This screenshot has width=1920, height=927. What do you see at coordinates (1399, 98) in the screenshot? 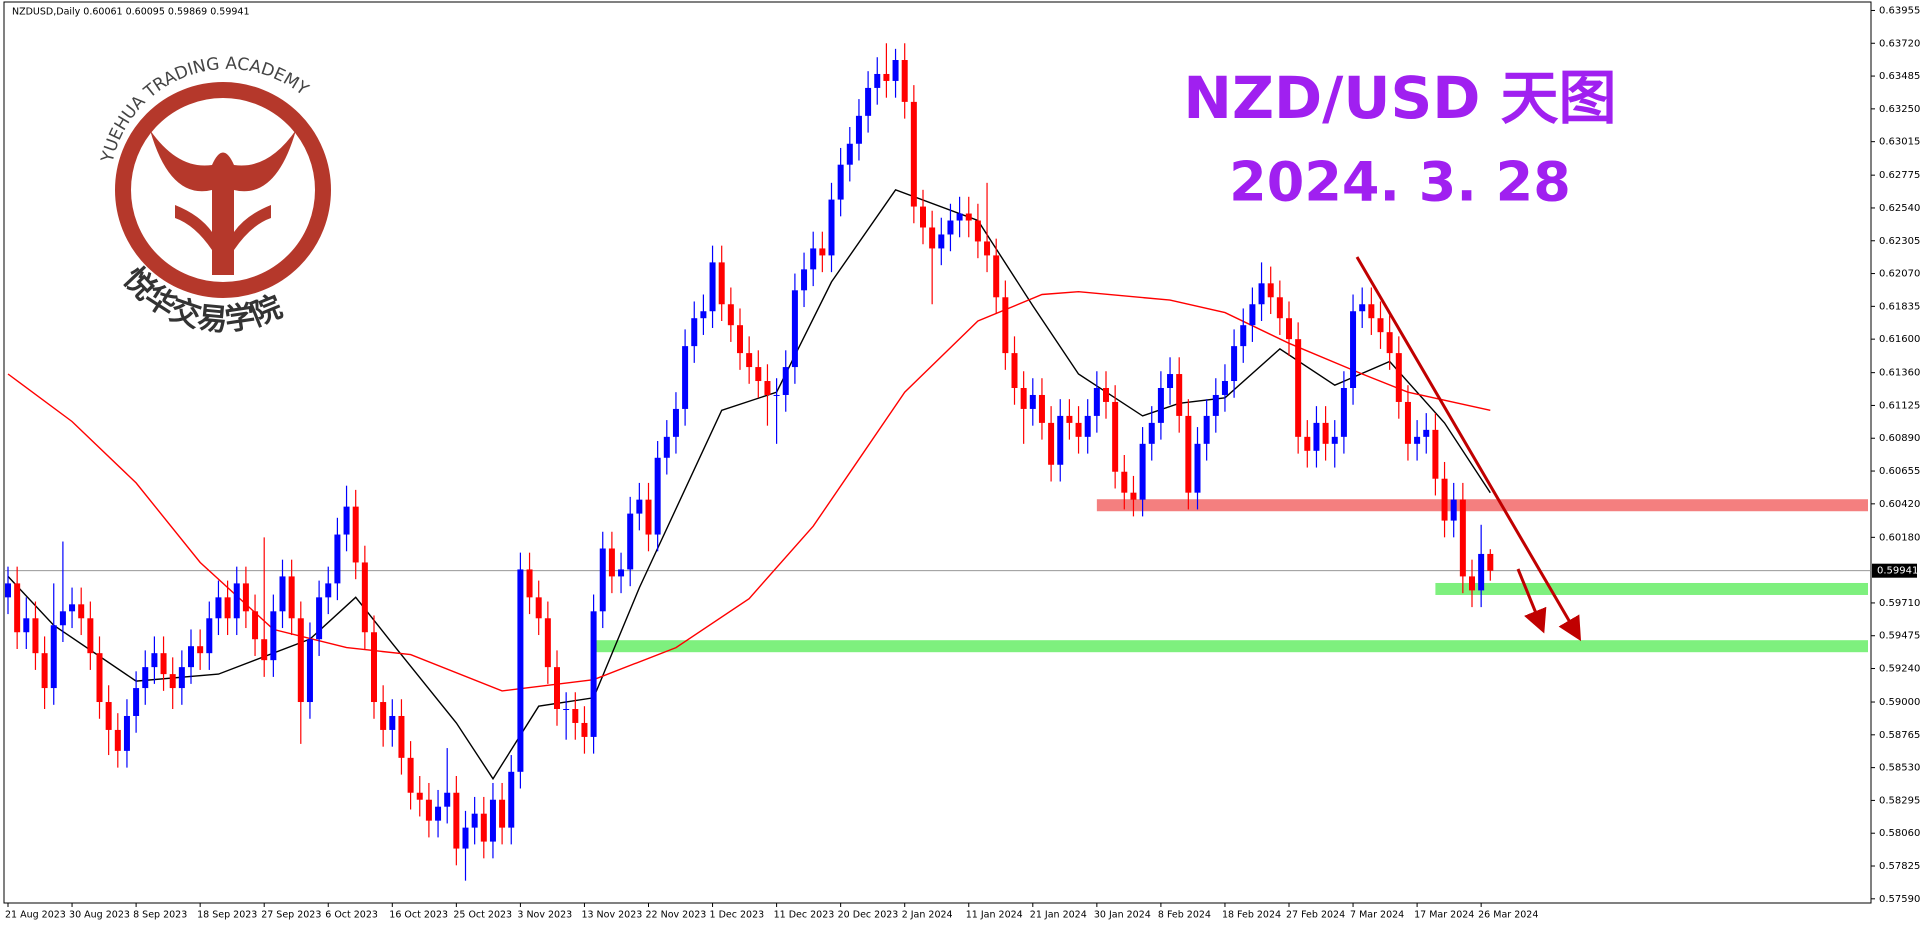
I see `chart-title: NZD/USD 天图` at bounding box center [1399, 98].